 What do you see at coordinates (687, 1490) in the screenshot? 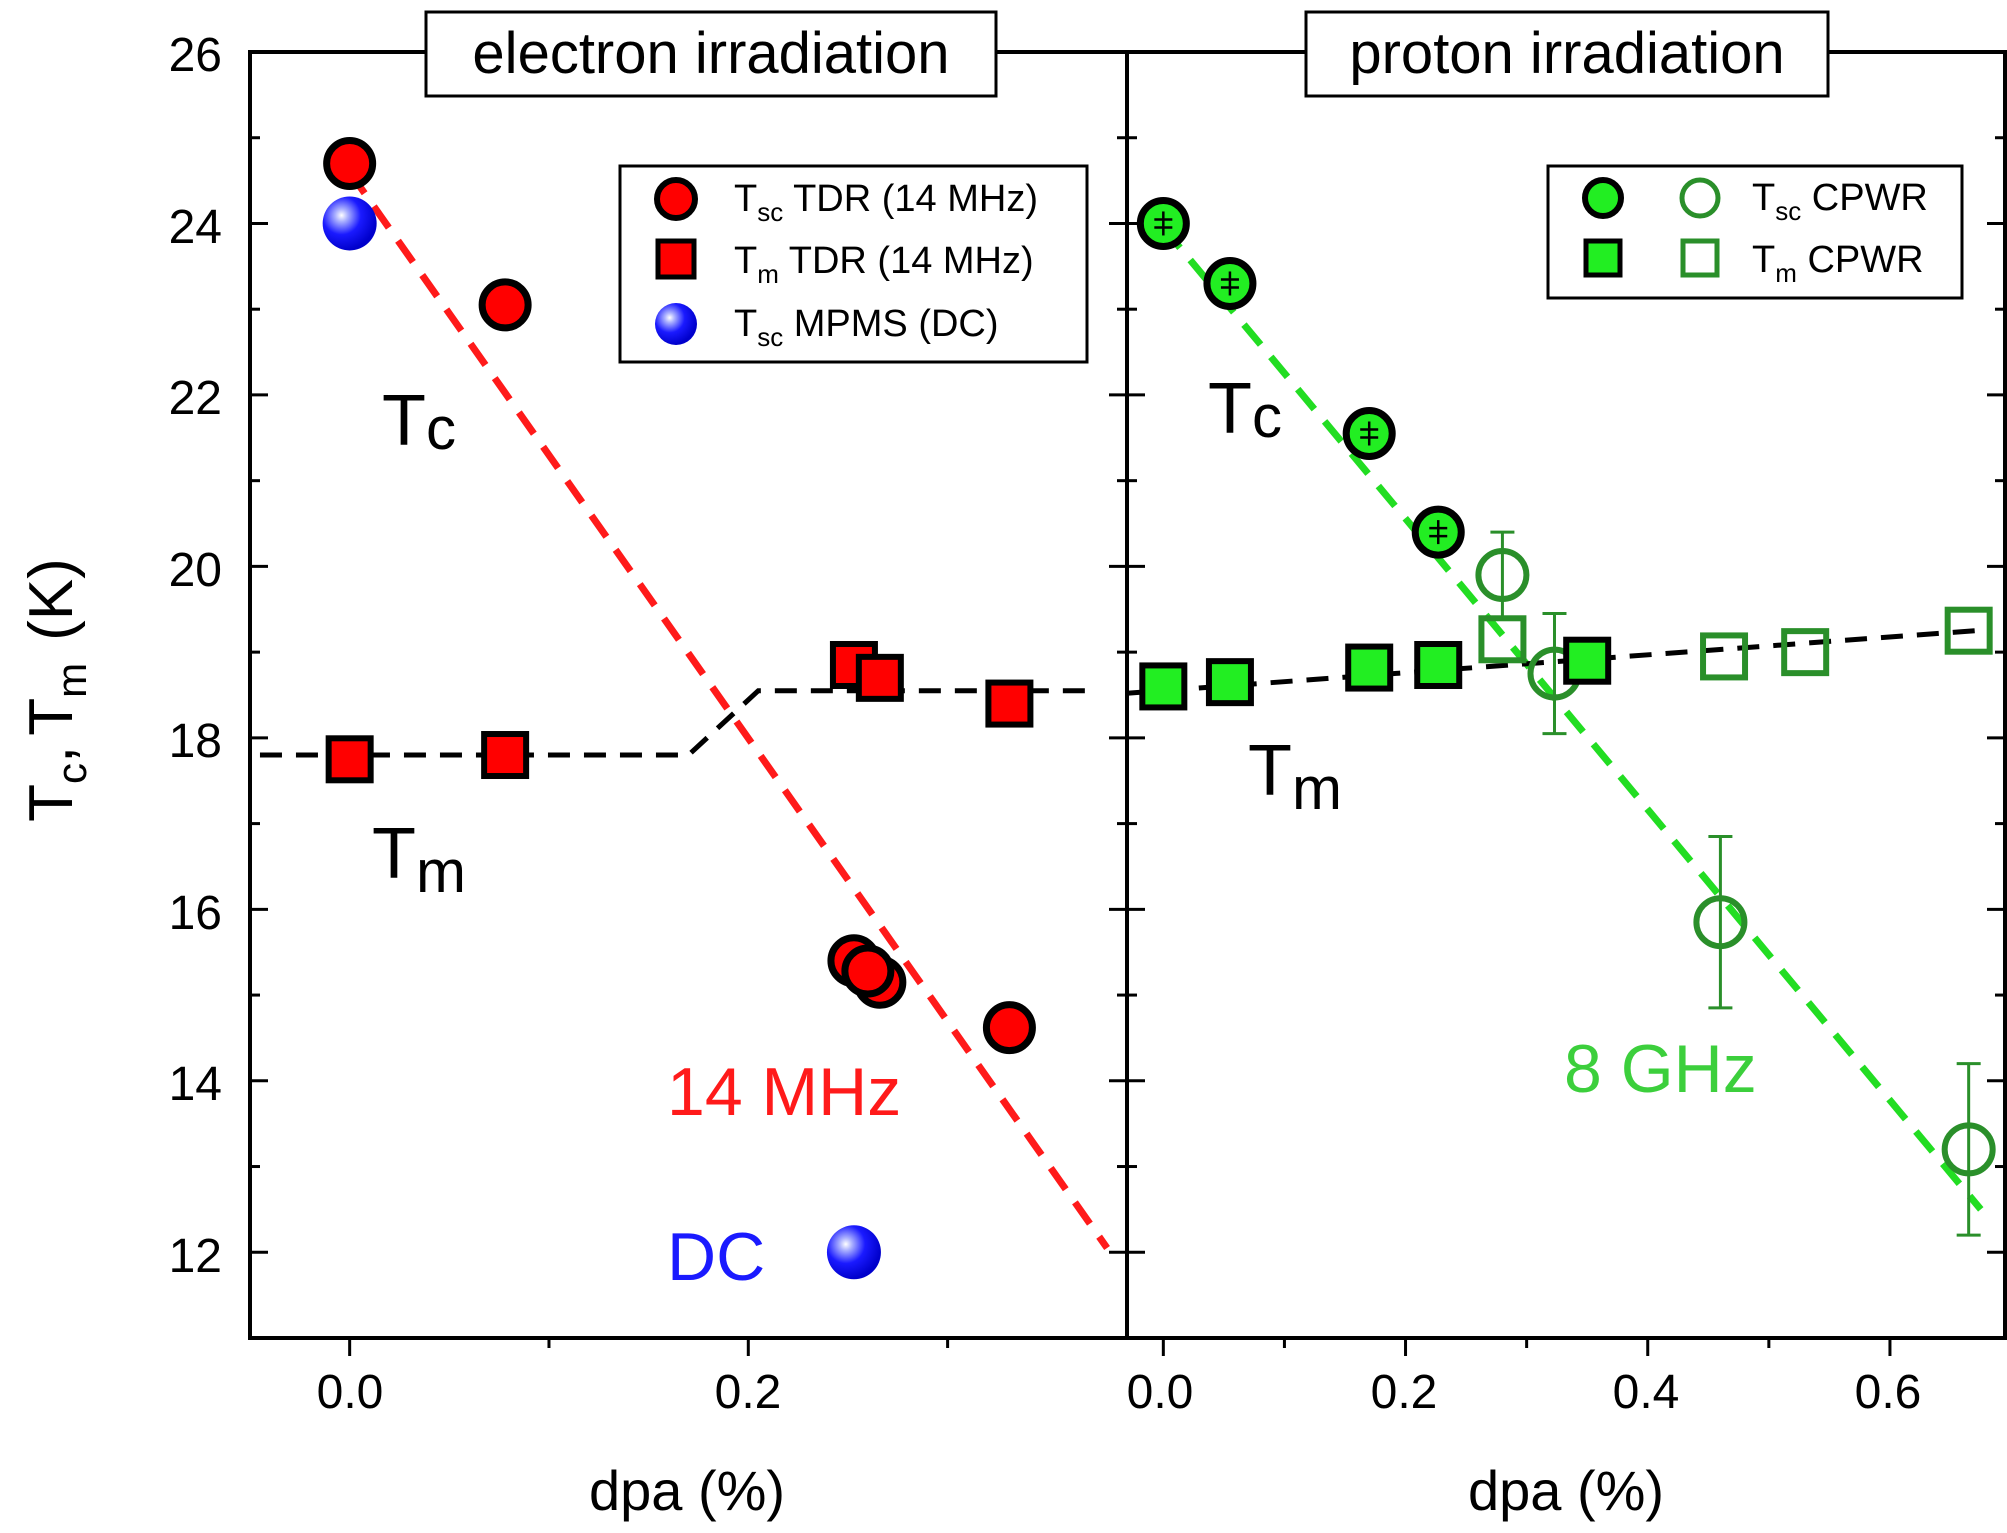
I see `x-axis-label-left: dpa (%)` at bounding box center [687, 1490].